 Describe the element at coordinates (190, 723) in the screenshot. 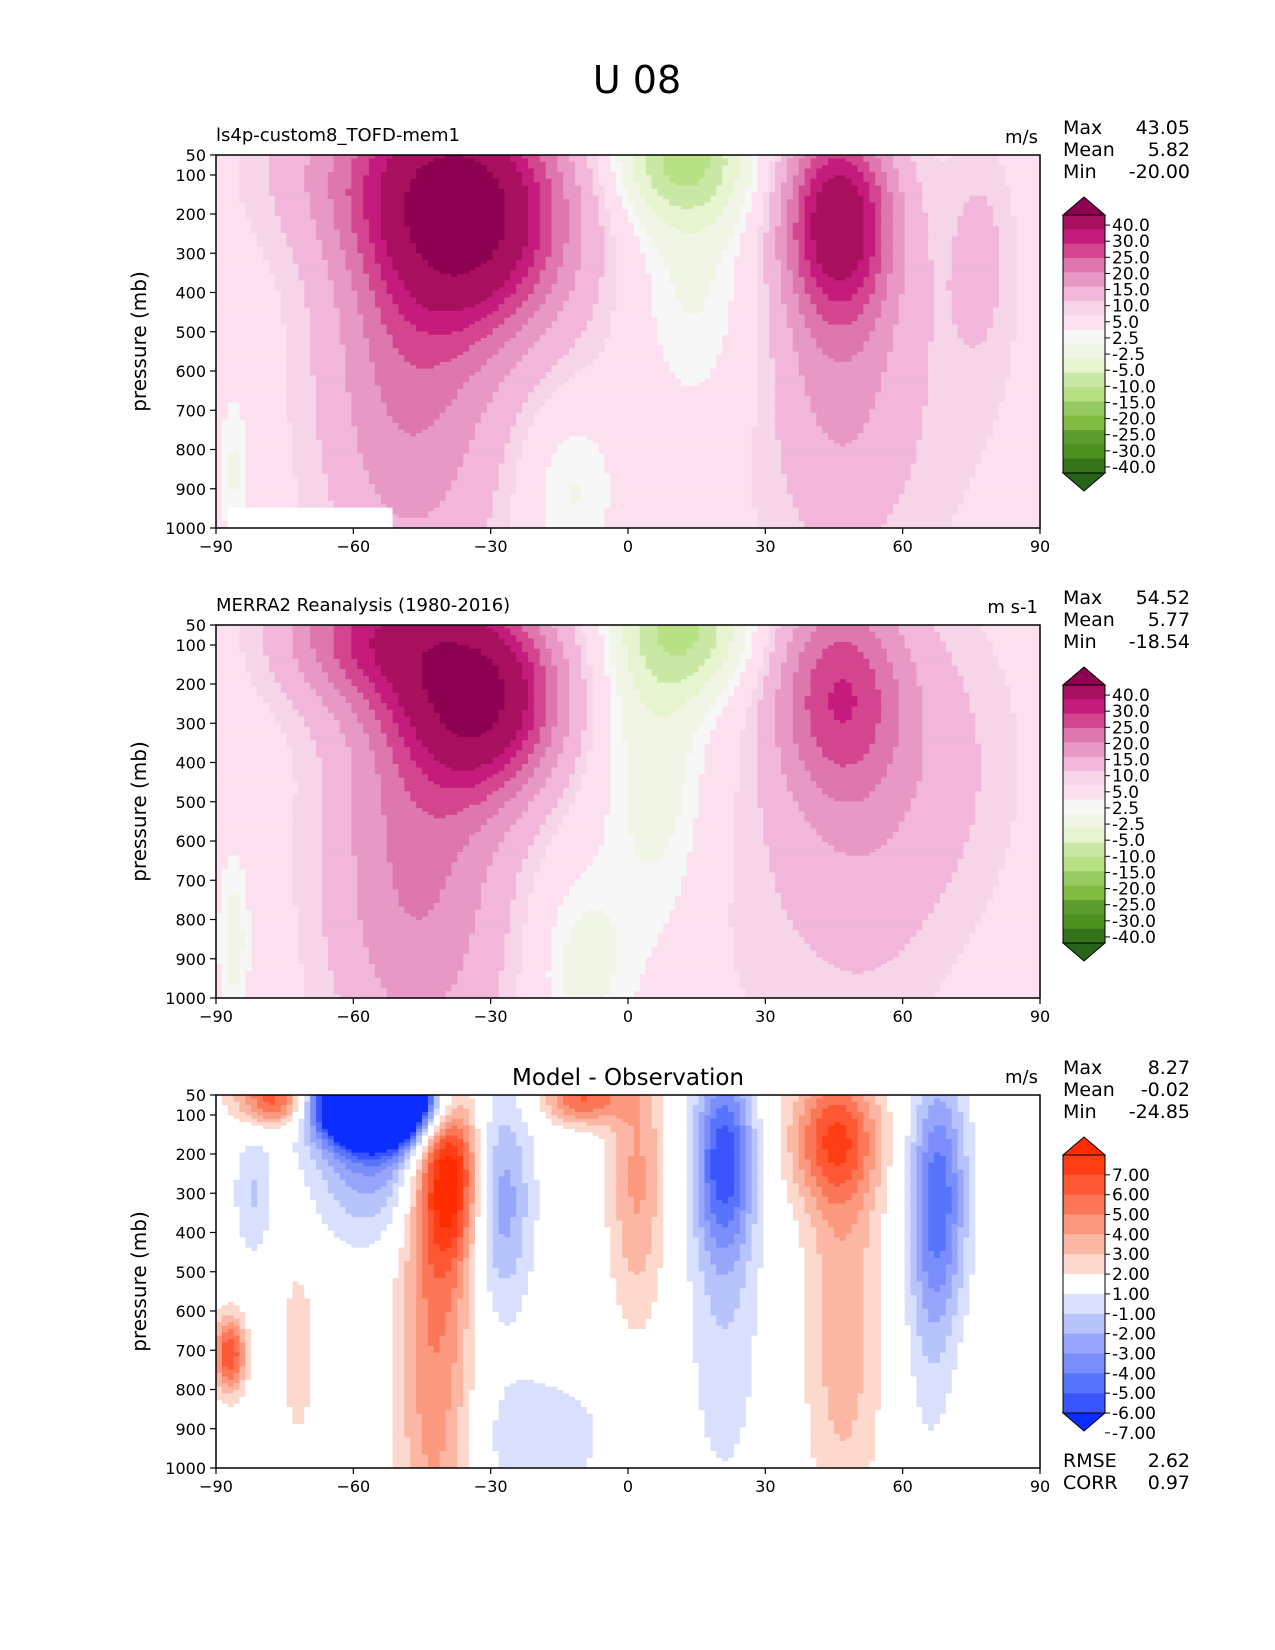

I see `ytick-label: 300` at that location.